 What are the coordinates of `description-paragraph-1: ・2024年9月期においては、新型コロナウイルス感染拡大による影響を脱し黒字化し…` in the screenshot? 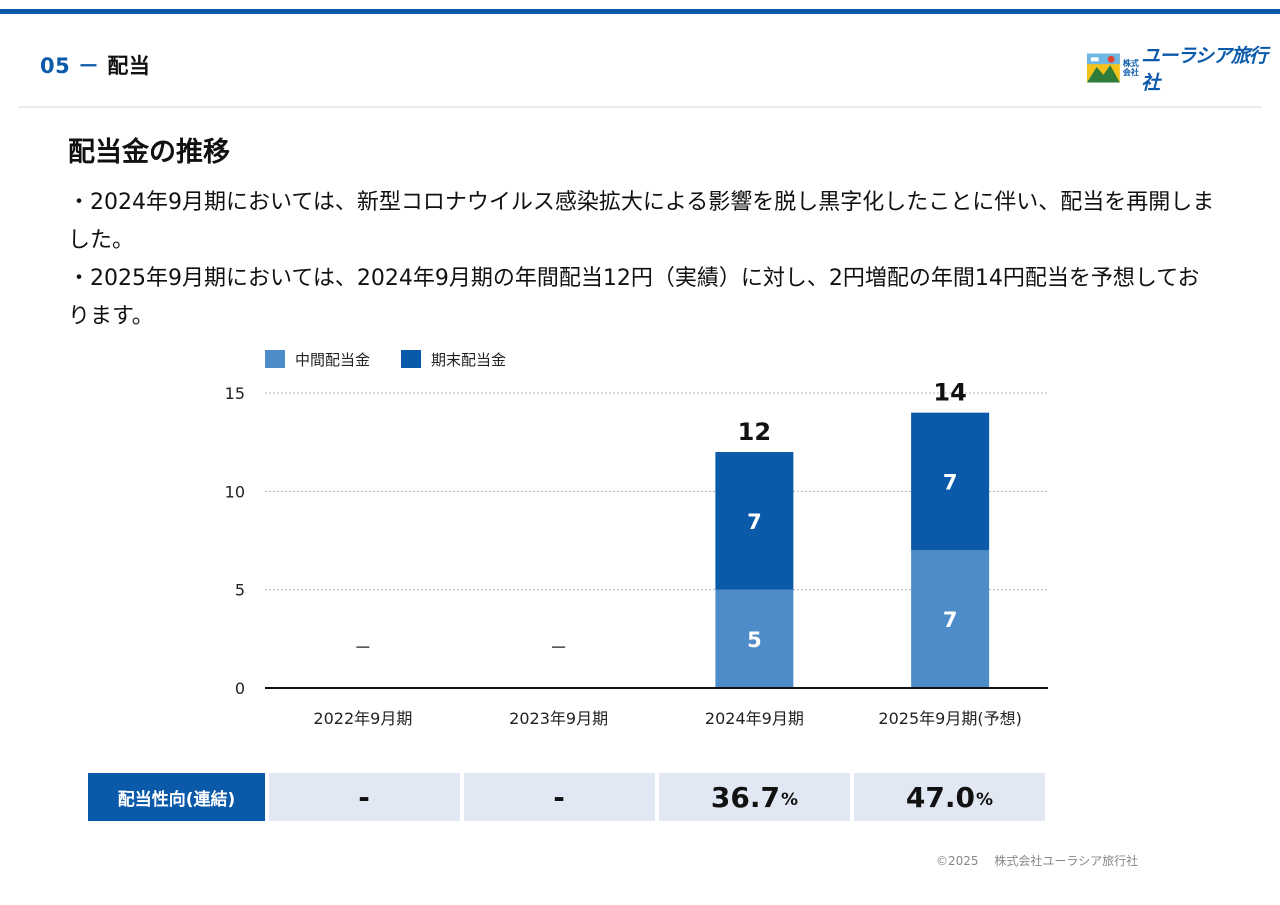 It's located at (641, 221).